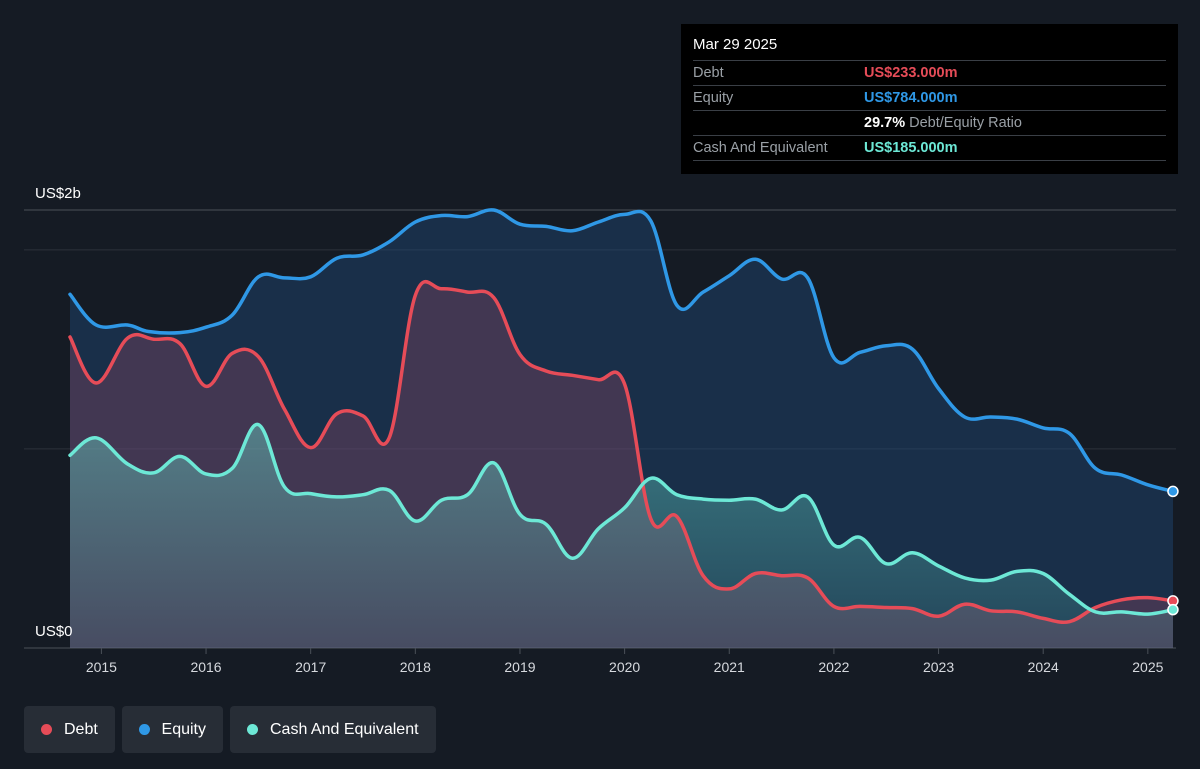 This screenshot has width=1200, height=769. Describe the element at coordinates (938, 667) in the screenshot. I see `x-tick-label: 2023` at that location.